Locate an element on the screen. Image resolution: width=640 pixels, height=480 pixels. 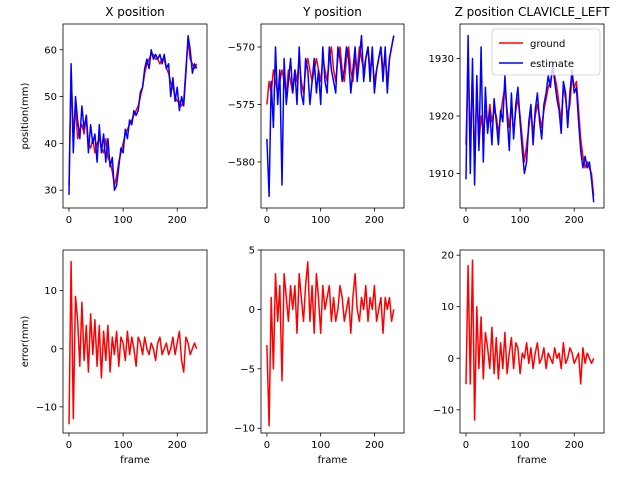
y-tick-label: −5 is located at coordinates (247, 369).